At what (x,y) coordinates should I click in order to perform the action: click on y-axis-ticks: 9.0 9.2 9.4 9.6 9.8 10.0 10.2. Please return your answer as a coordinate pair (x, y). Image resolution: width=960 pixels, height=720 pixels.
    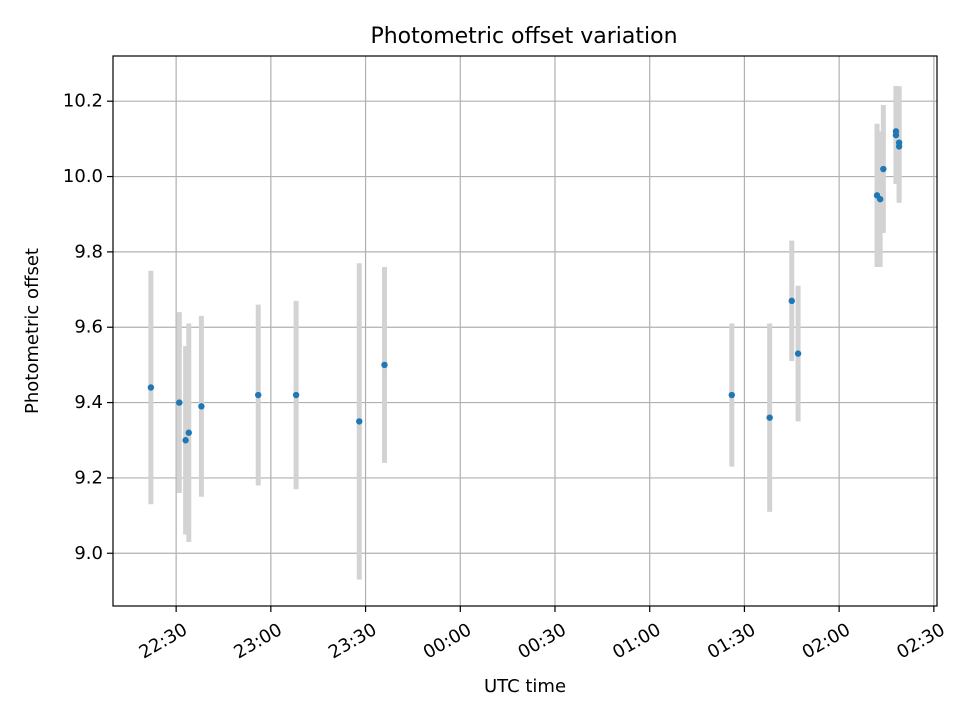
    Looking at the image, I should click on (88, 327).